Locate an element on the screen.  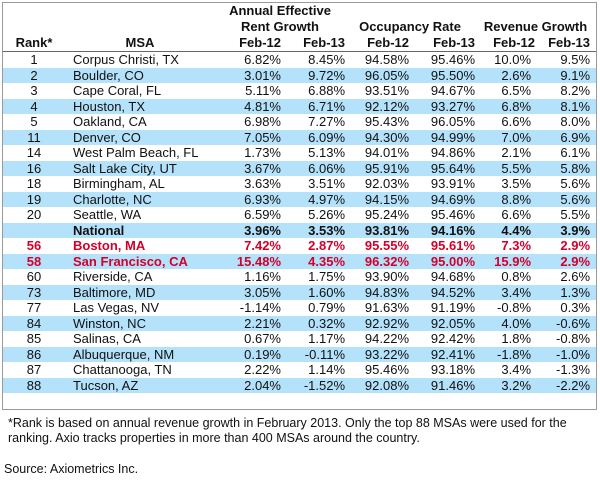
revenue-growth-feb13-cell: 5.8% is located at coordinates (566, 168).